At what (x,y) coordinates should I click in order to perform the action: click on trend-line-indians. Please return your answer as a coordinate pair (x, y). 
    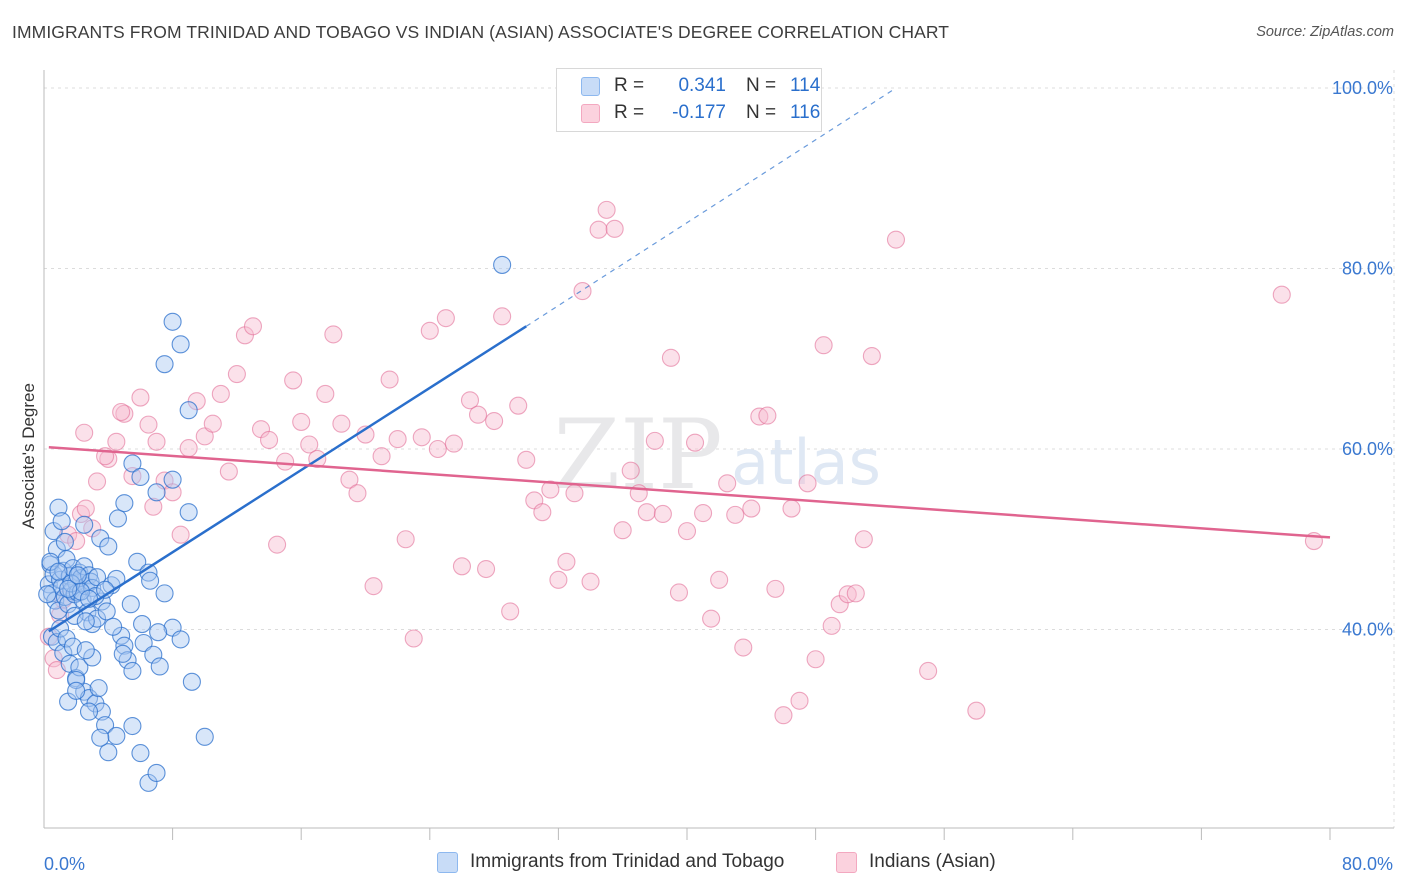
    Looking at the image, I should click on (689, 492).